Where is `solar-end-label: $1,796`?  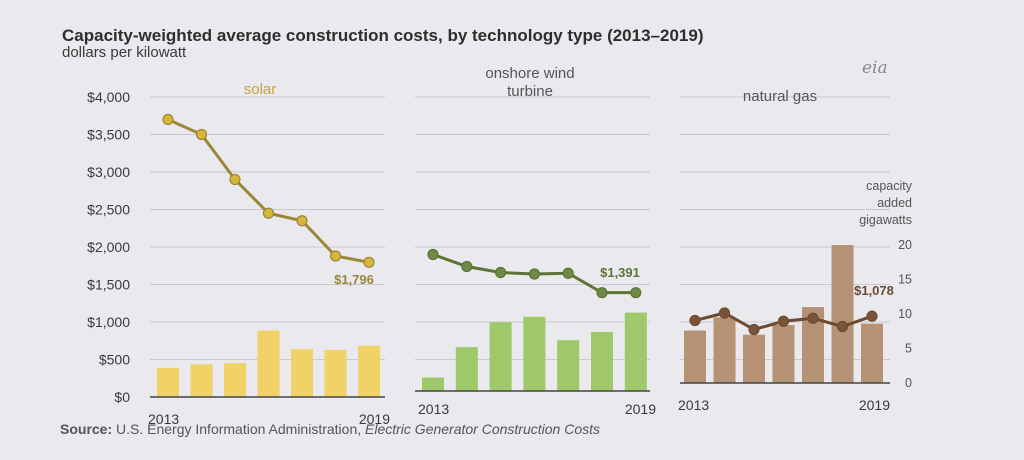
solar-end-label: $1,796 is located at coordinates (354, 279).